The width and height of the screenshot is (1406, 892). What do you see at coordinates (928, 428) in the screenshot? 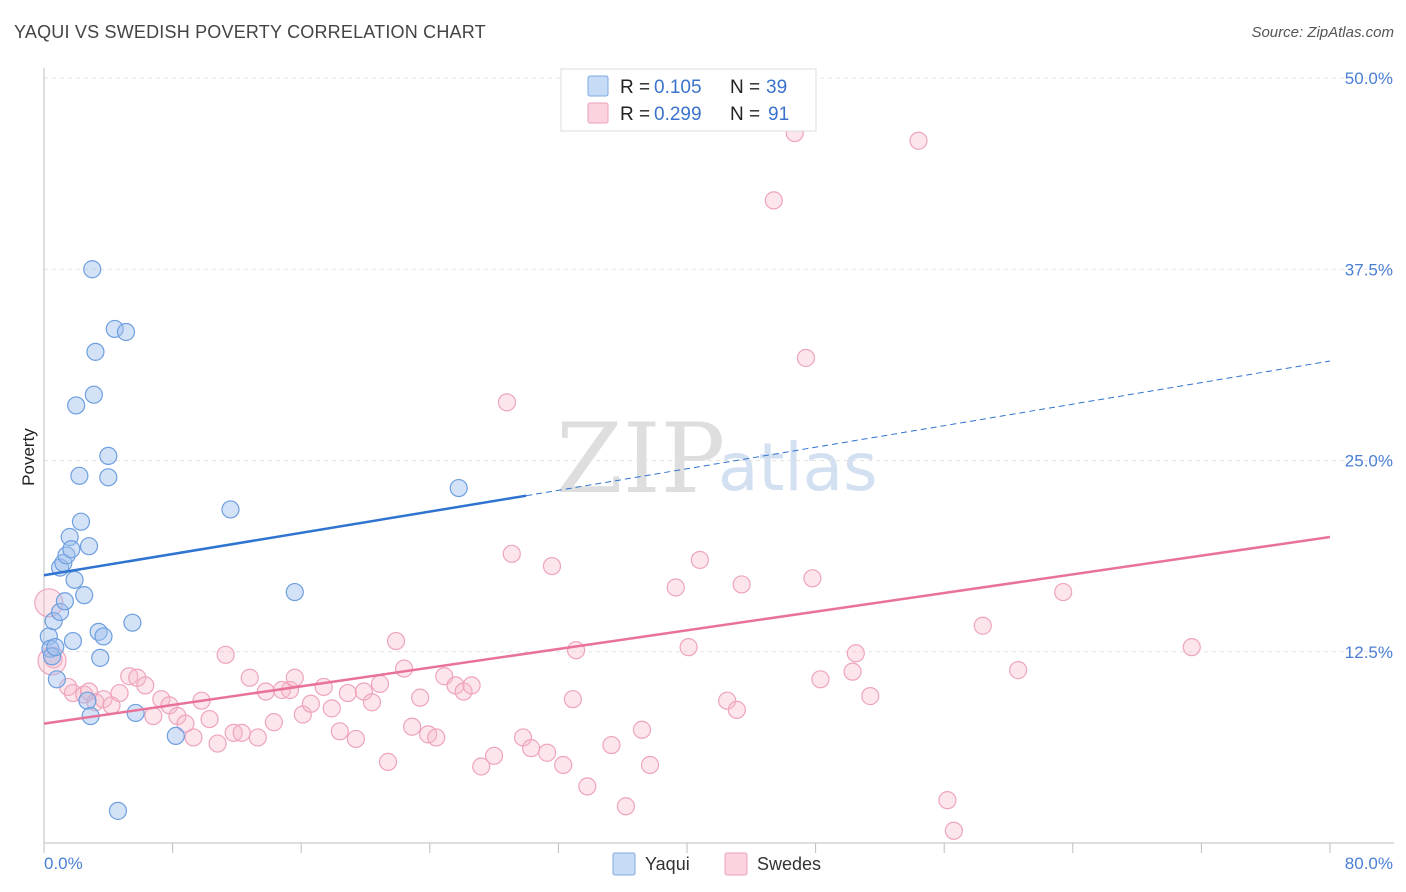
I see `yaqui-trend-projection` at bounding box center [928, 428].